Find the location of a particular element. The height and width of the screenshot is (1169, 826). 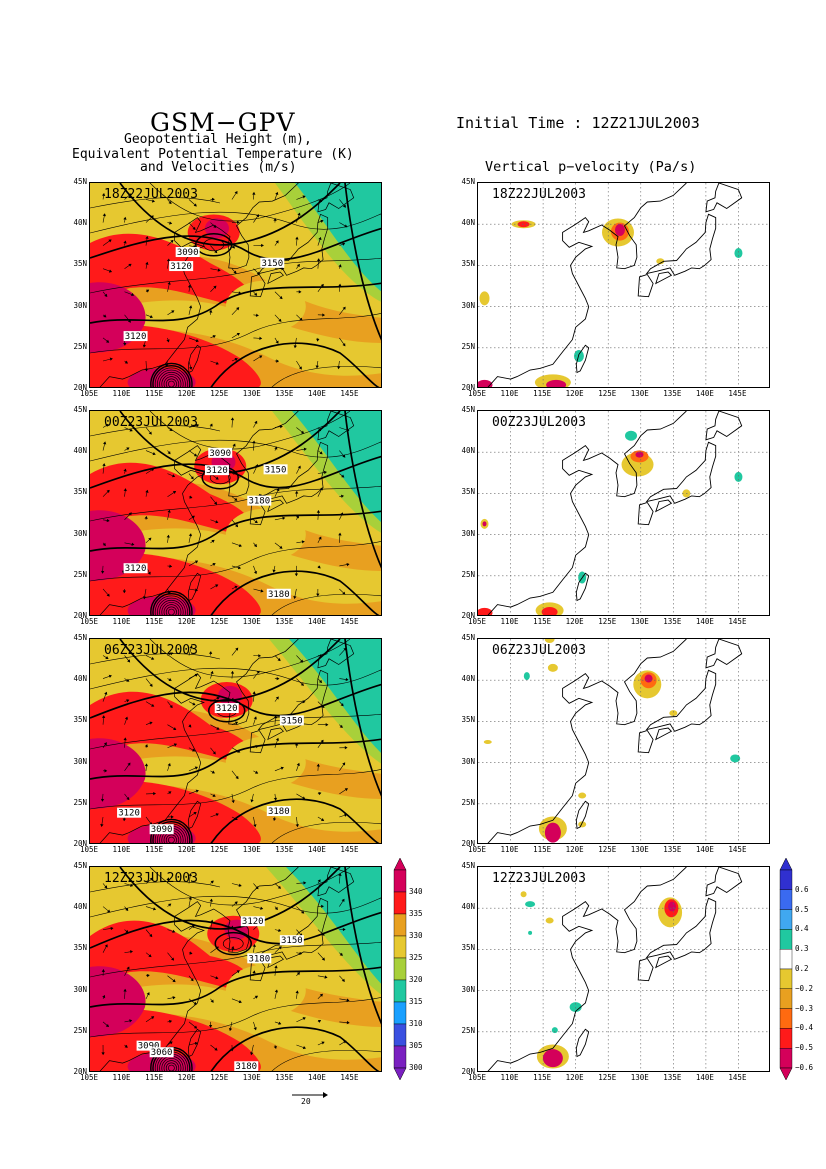

height-contour-thick is located at coordinates (295, 364).